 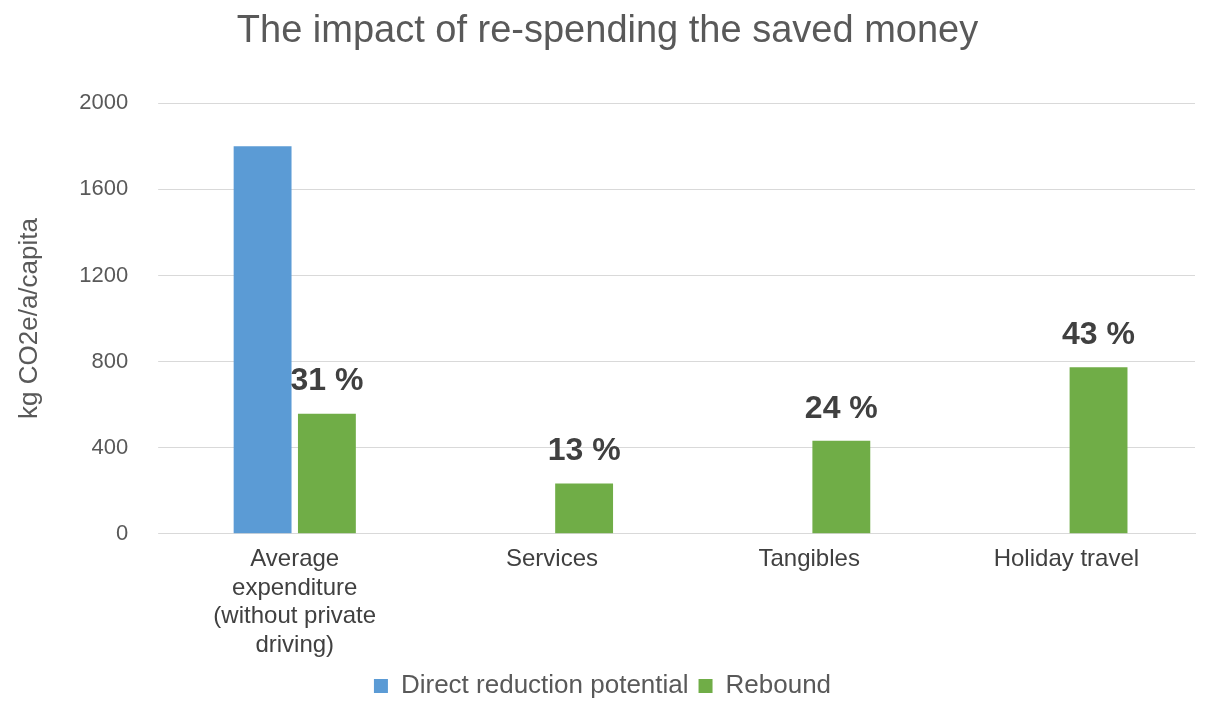 What do you see at coordinates (551, 557) in the screenshot?
I see `x-tick-label: Services` at bounding box center [551, 557].